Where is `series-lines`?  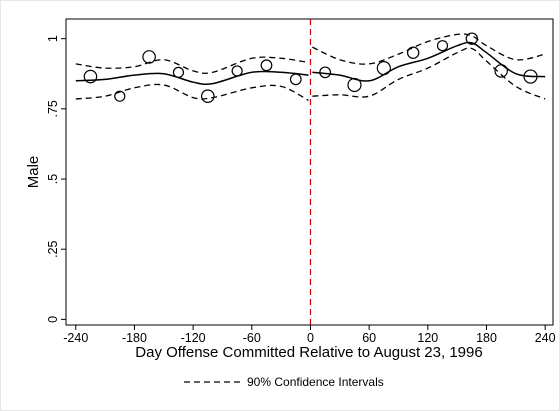 series-lines is located at coordinates (310, 67).